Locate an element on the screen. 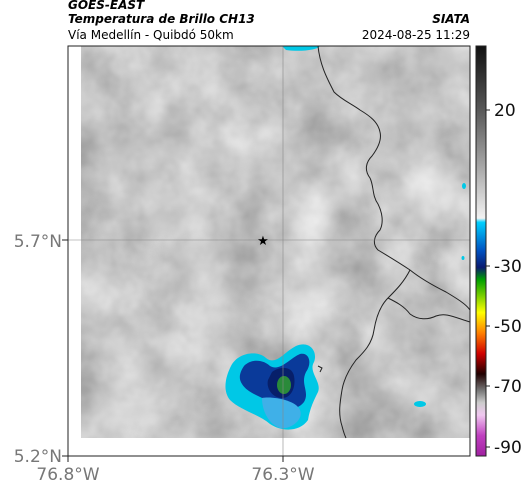 This screenshot has height=491, width=526. brand-label: SIATA is located at coordinates (451, 19).